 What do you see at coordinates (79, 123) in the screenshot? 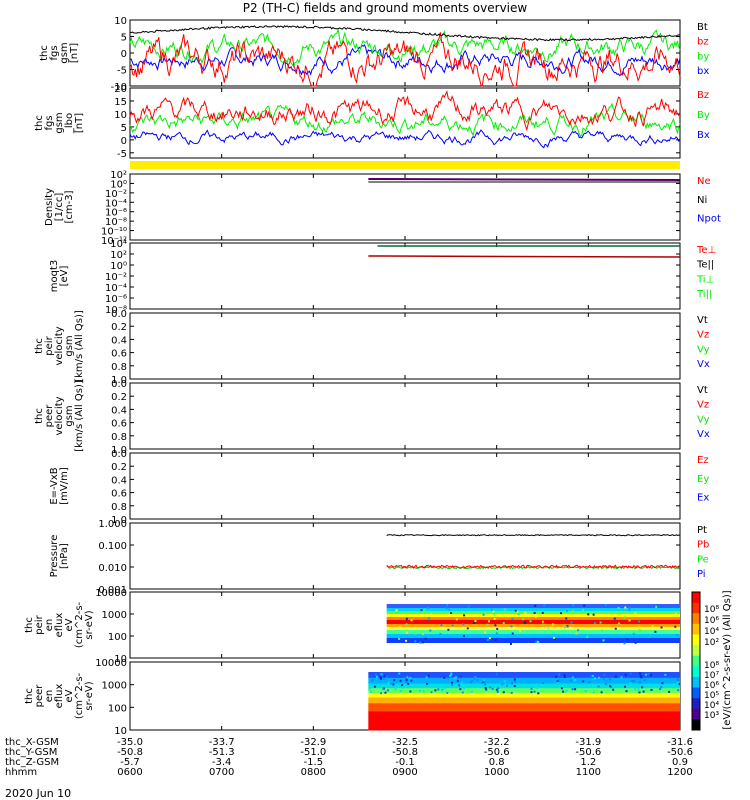
I see `y-axis-label: [nT]` at bounding box center [79, 123].